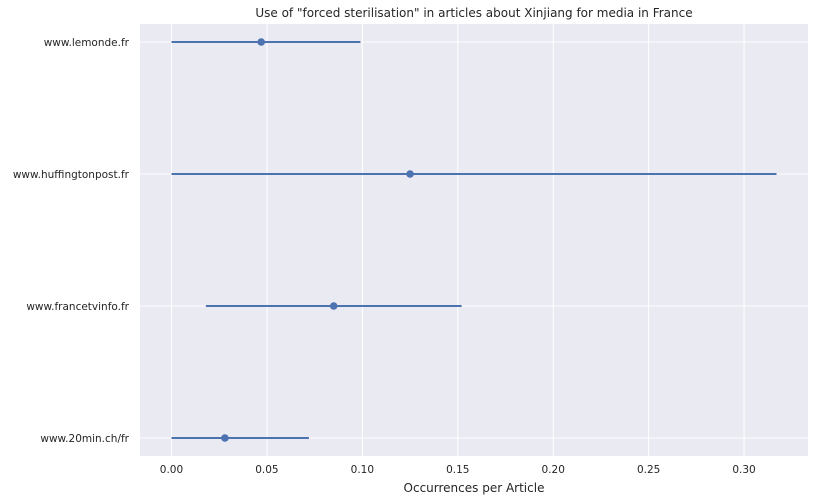 The width and height of the screenshot is (815, 501). I want to click on x-tick-label: 0.05, so click(266, 470).